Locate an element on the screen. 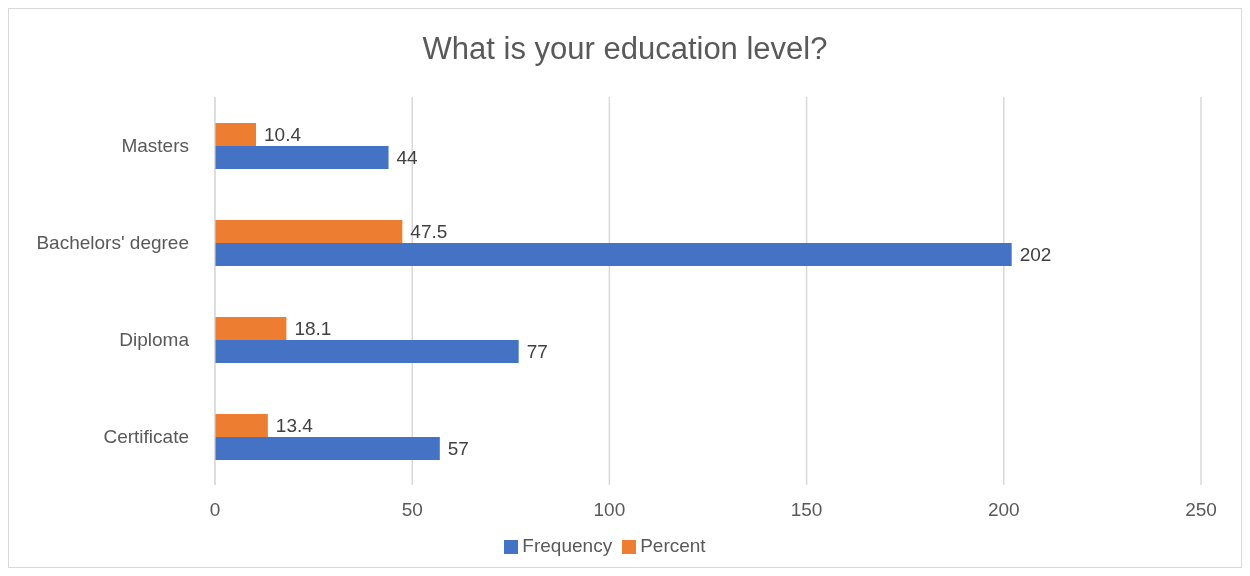  data-label: 77 is located at coordinates (537, 352).